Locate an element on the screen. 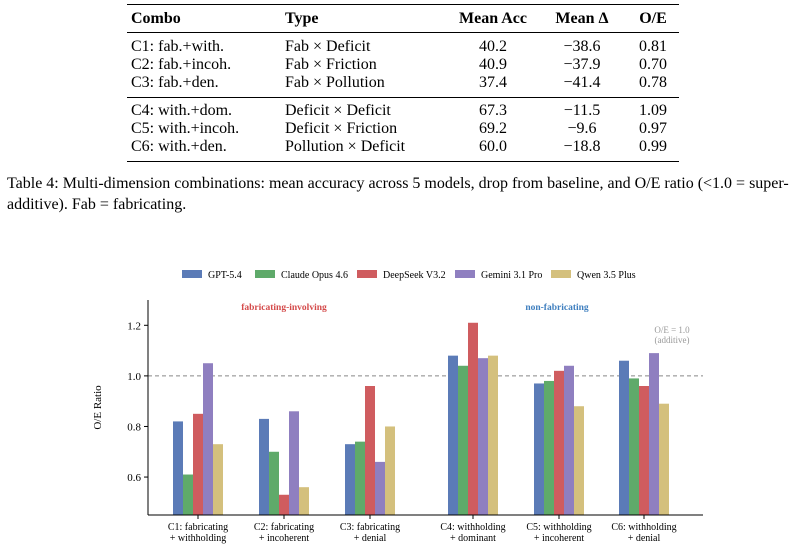 This screenshot has height=560, width=805. legend-label: Qwen 3.5 Plus is located at coordinates (606, 275).